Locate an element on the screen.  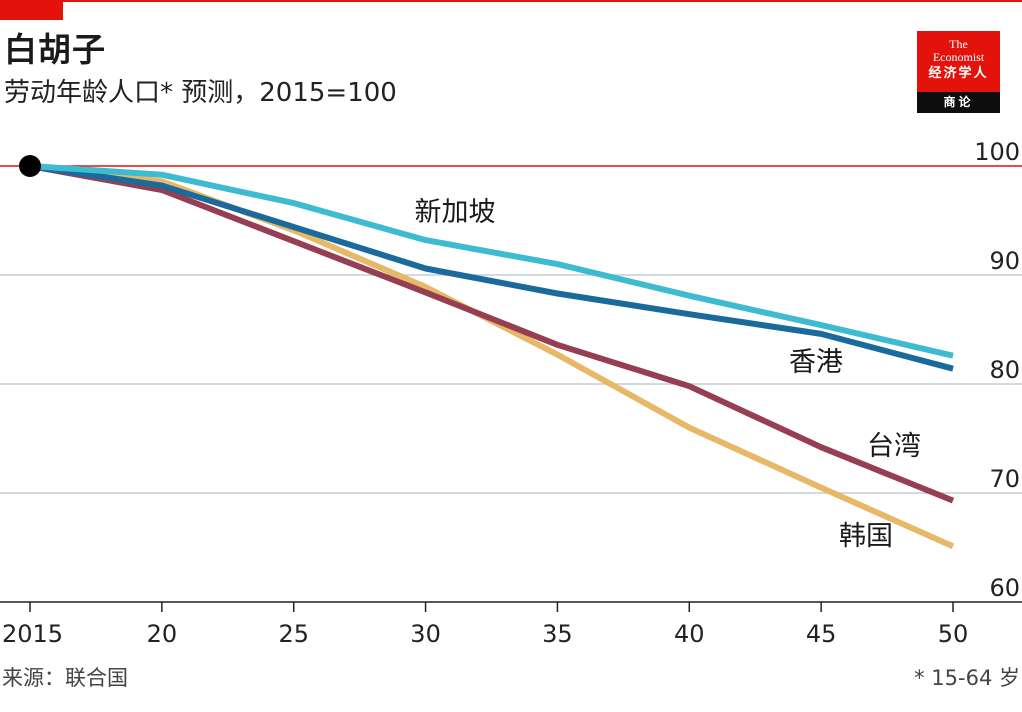
chart-title: 白胡子 is located at coordinates (55, 49).